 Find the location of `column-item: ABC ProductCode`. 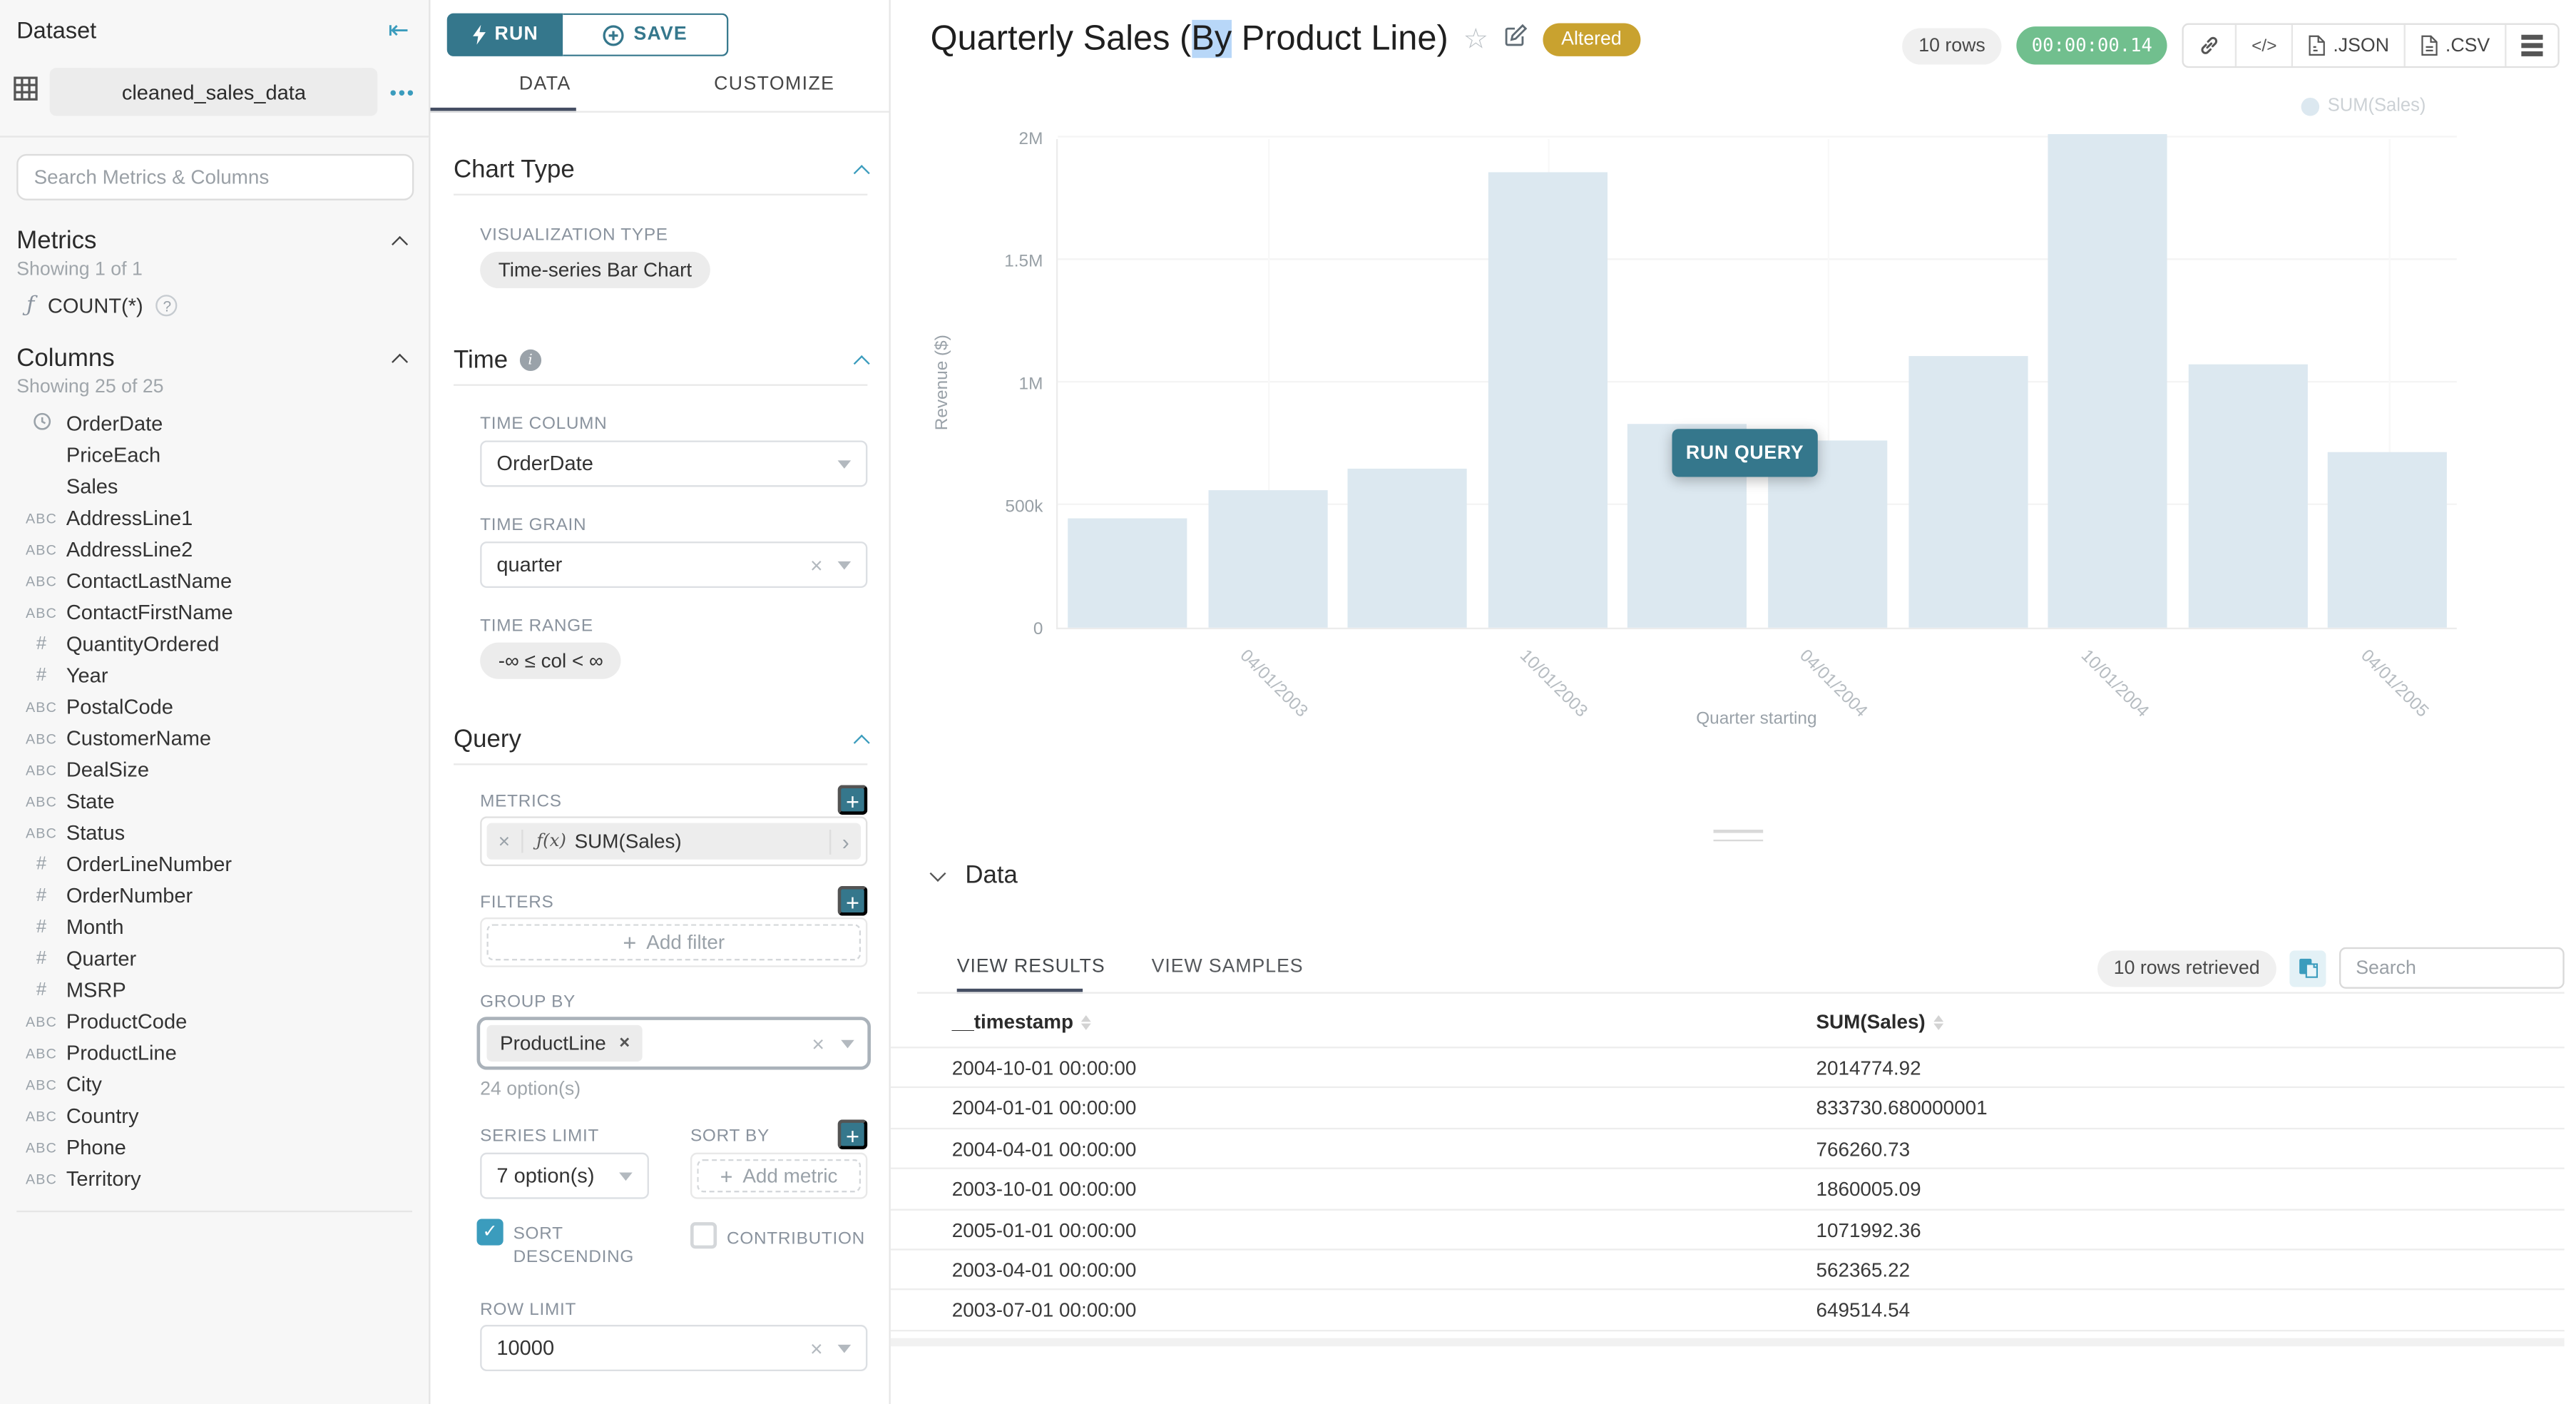

column-item: ABC ProductCode is located at coordinates (223, 1021).